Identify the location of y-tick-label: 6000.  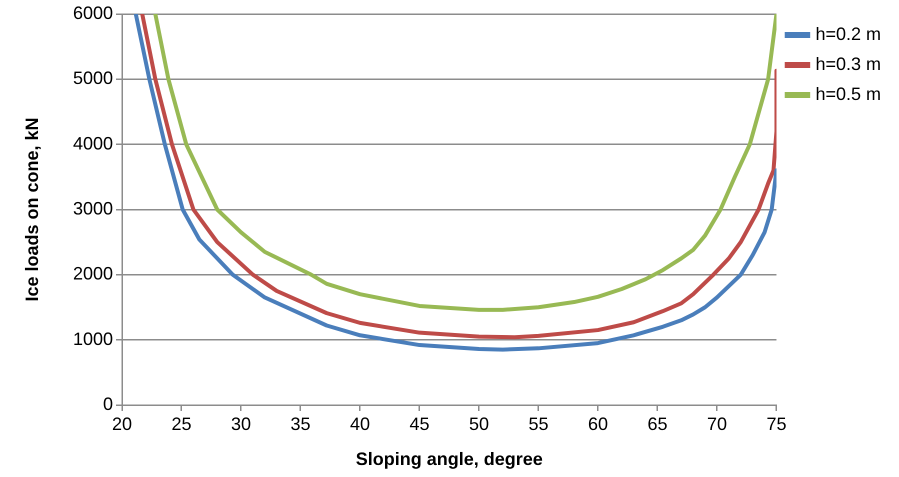
(92, 12).